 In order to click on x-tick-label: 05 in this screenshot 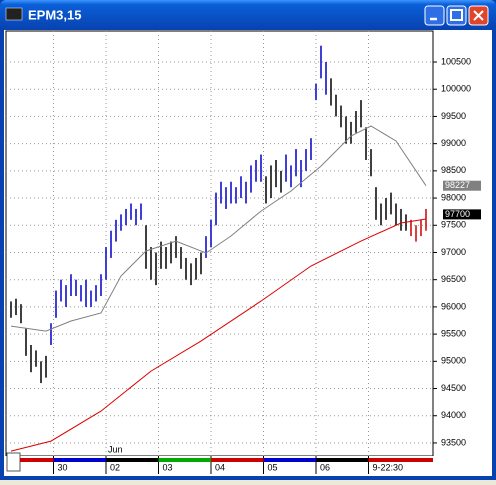, I will do `click(273, 467)`.